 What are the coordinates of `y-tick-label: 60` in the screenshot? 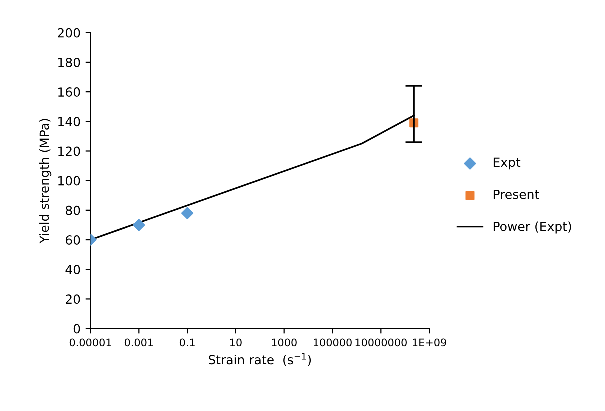 It's located at (73, 240).